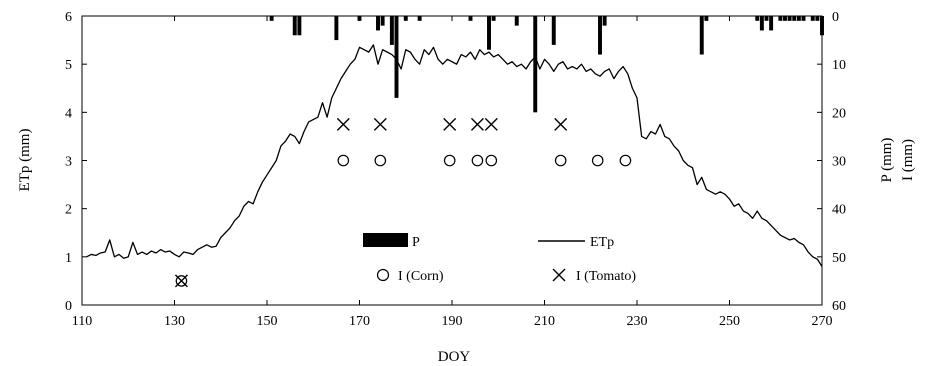  Describe the element at coordinates (887, 160) in the screenshot. I see `y-axis-right-title-p: P (mm)` at that location.